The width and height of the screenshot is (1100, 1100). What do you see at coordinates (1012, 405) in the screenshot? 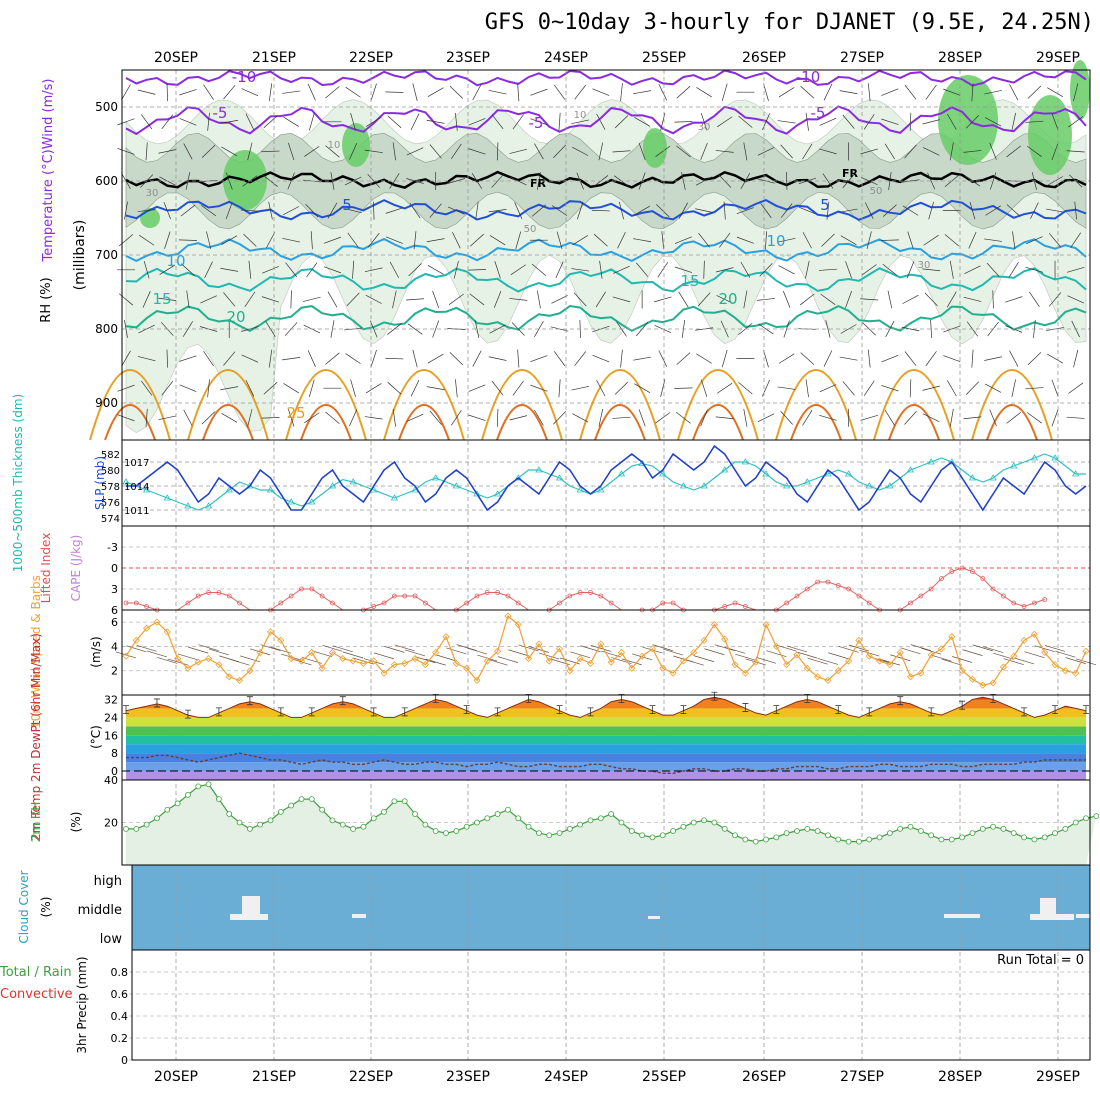
I see `isotherm-25-arc` at bounding box center [1012, 405].